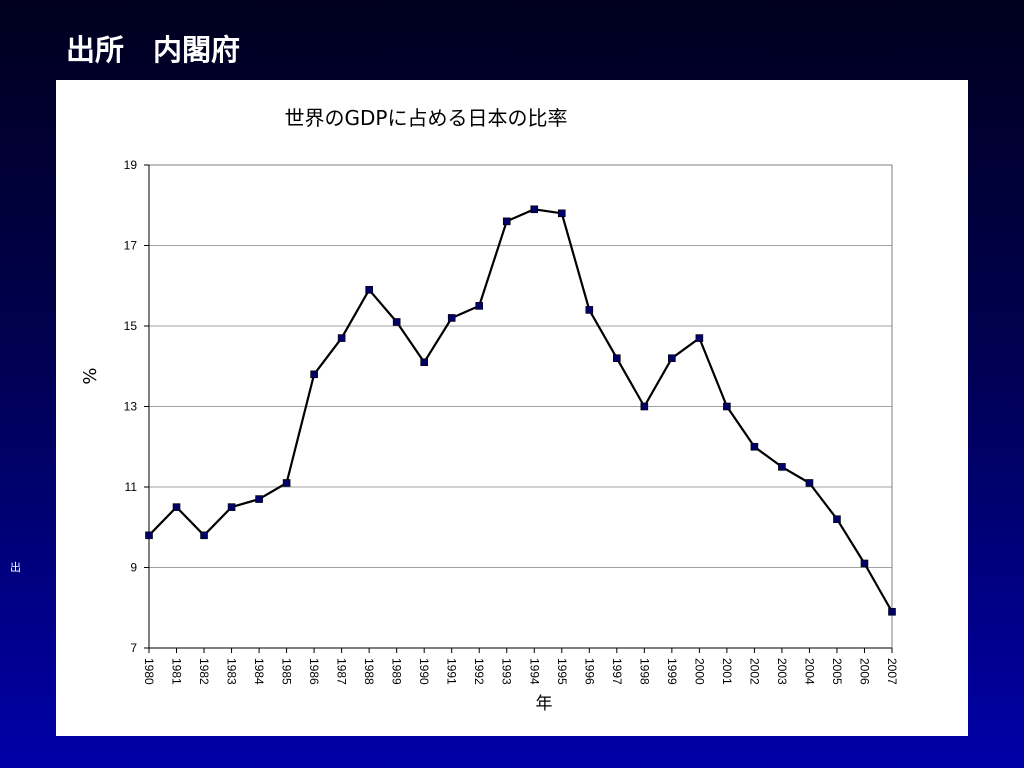 Image resolution: width=1024 pixels, height=768 pixels. Describe the element at coordinates (727, 671) in the screenshot. I see `x-tick-label: 2001` at that location.